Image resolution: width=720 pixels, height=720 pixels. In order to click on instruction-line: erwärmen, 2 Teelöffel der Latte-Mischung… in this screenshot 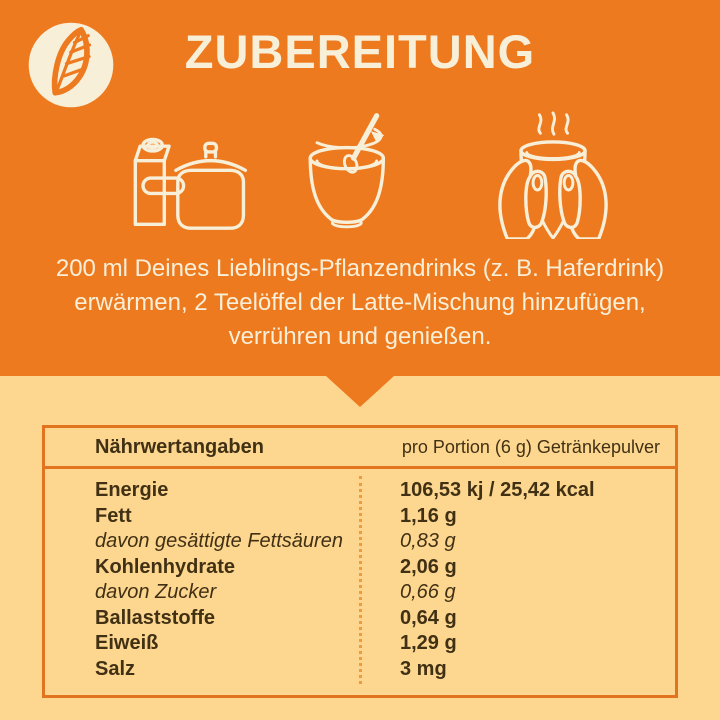, I will do `click(360, 302)`.